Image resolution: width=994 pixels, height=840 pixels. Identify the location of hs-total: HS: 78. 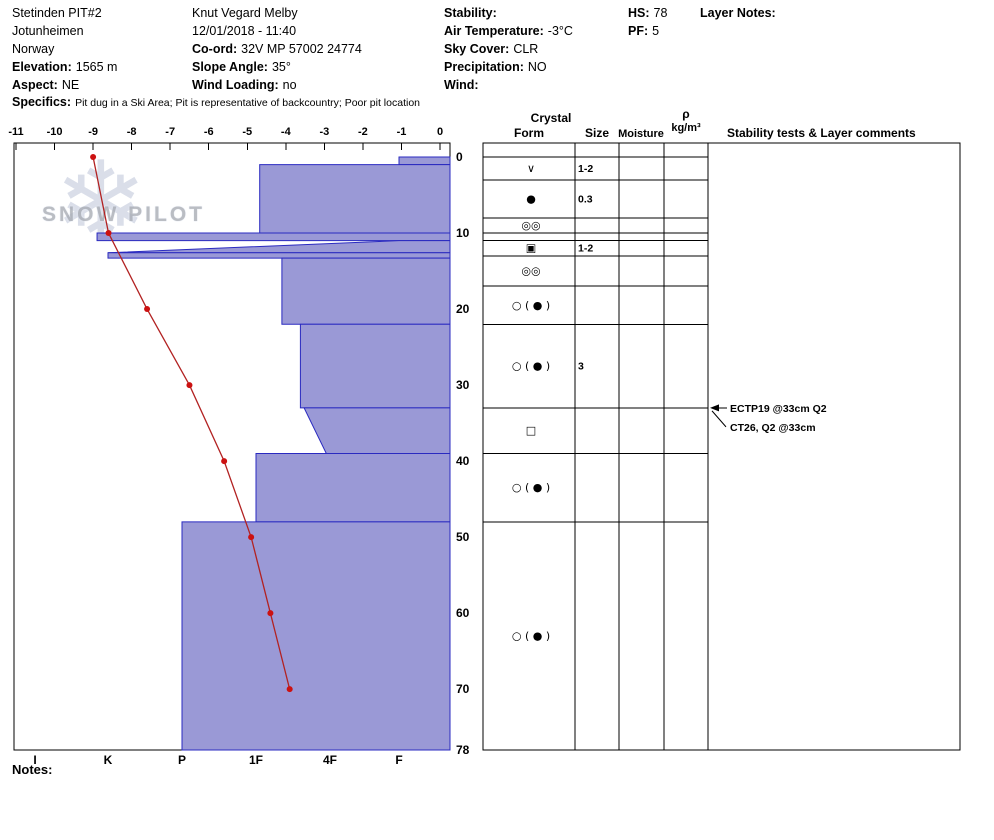
(648, 13).